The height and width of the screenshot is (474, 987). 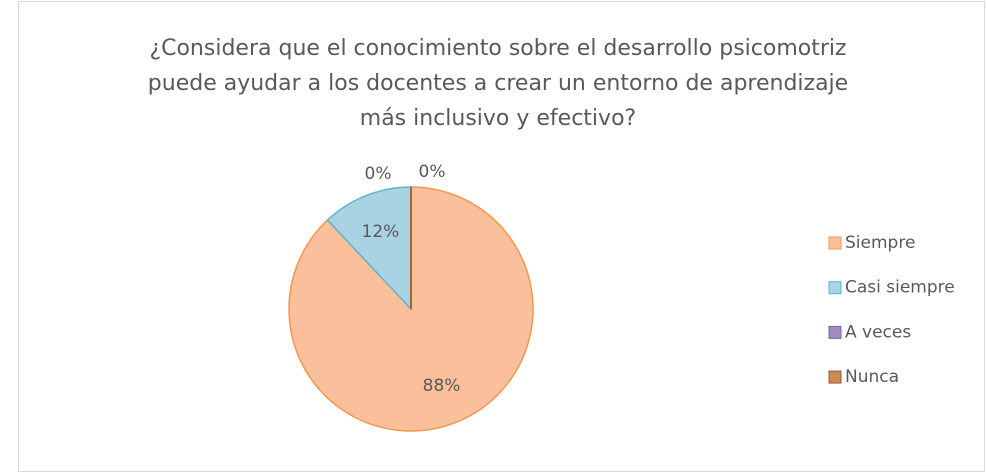 What do you see at coordinates (900, 288) in the screenshot?
I see `legend-label: Casi siempre` at bounding box center [900, 288].